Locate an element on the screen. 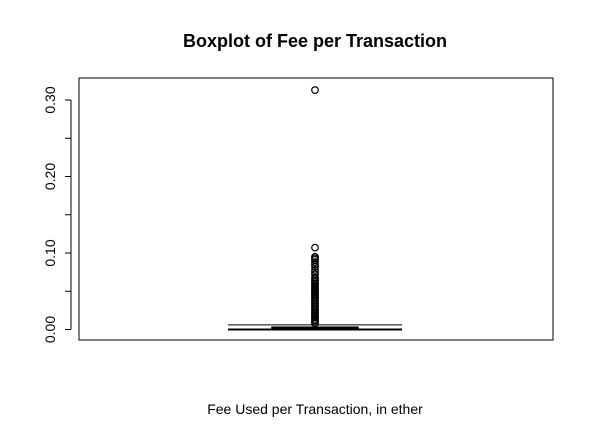 This screenshot has height=438, width=593. y-tick-label: 0.30 is located at coordinates (50, 99).